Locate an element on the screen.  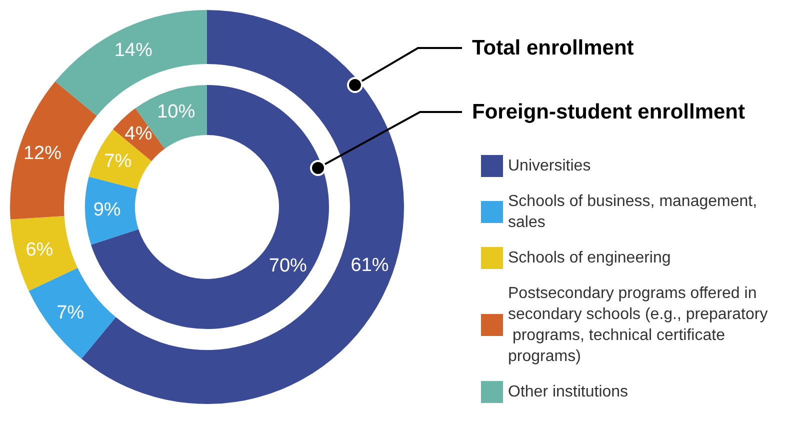
slice-label: Foreign-student enrollment is located at coordinates (609, 112).